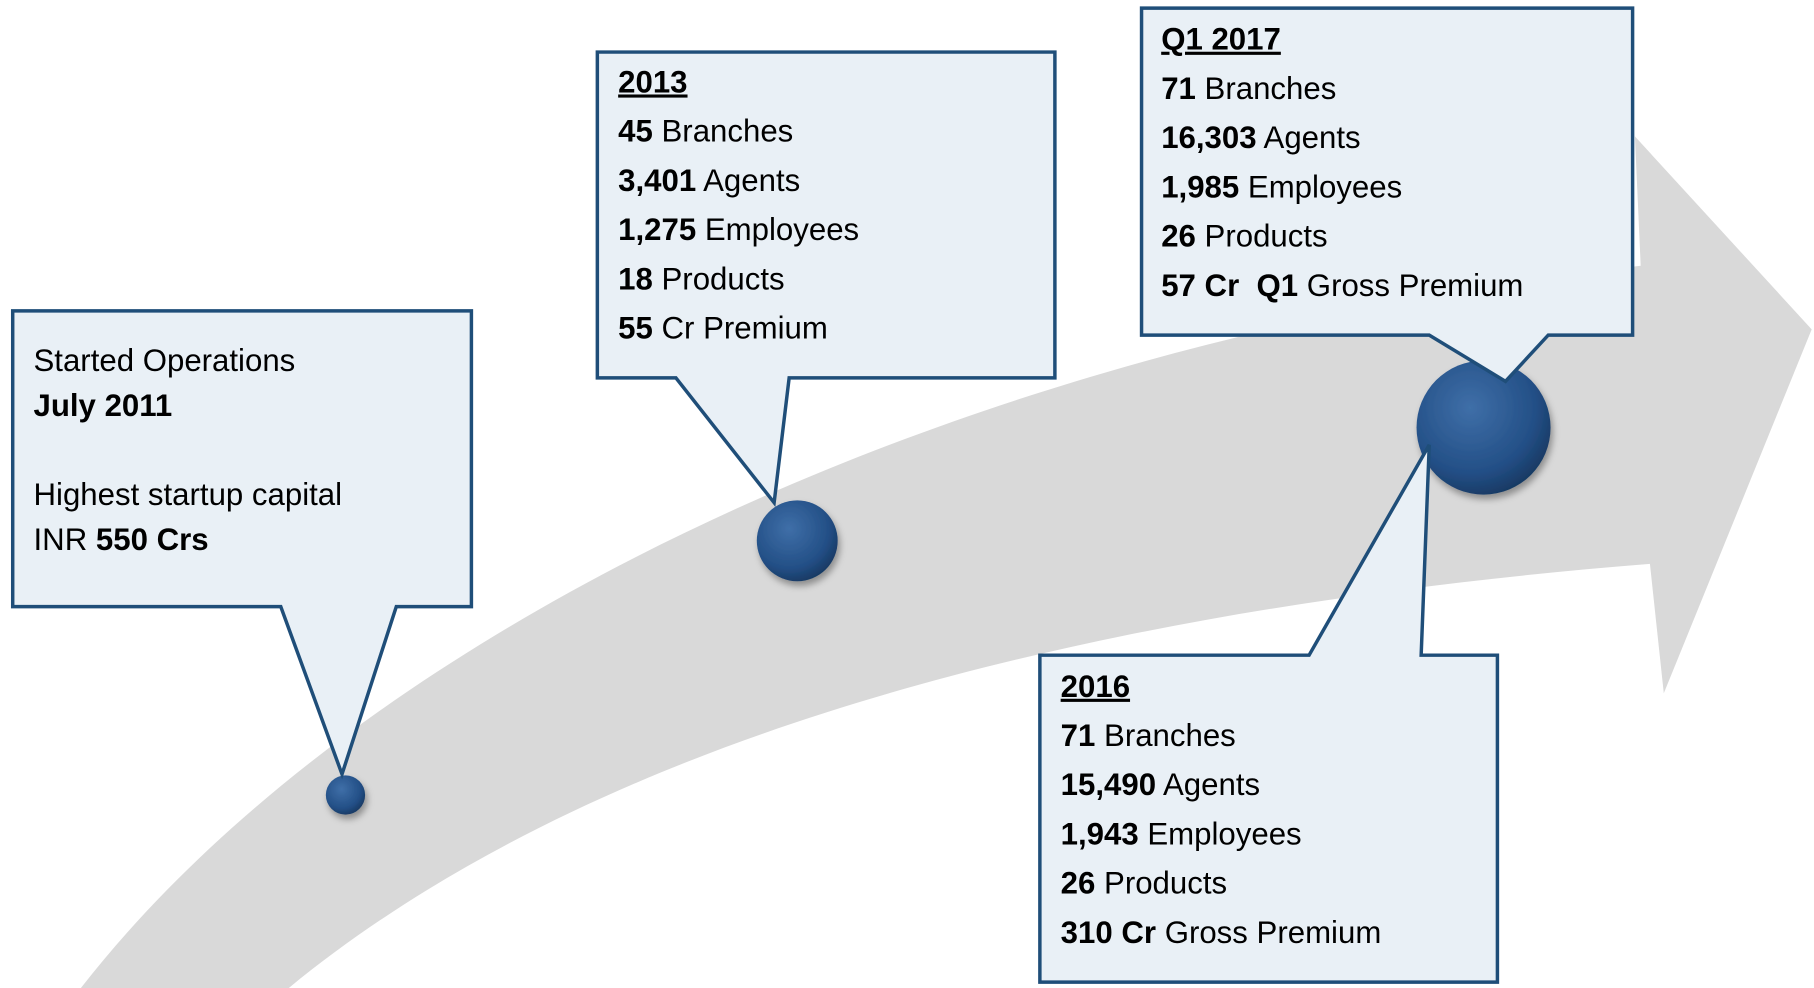 The height and width of the screenshot is (988, 1814). I want to click on callout-line: Highest startup capital, so click(188, 494).